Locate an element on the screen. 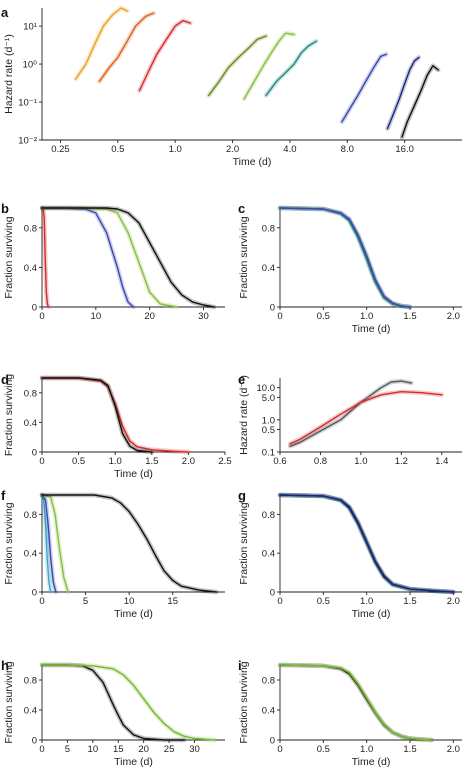 This screenshot has width=474, height=768. series-line-orange is located at coordinates (101, 43).